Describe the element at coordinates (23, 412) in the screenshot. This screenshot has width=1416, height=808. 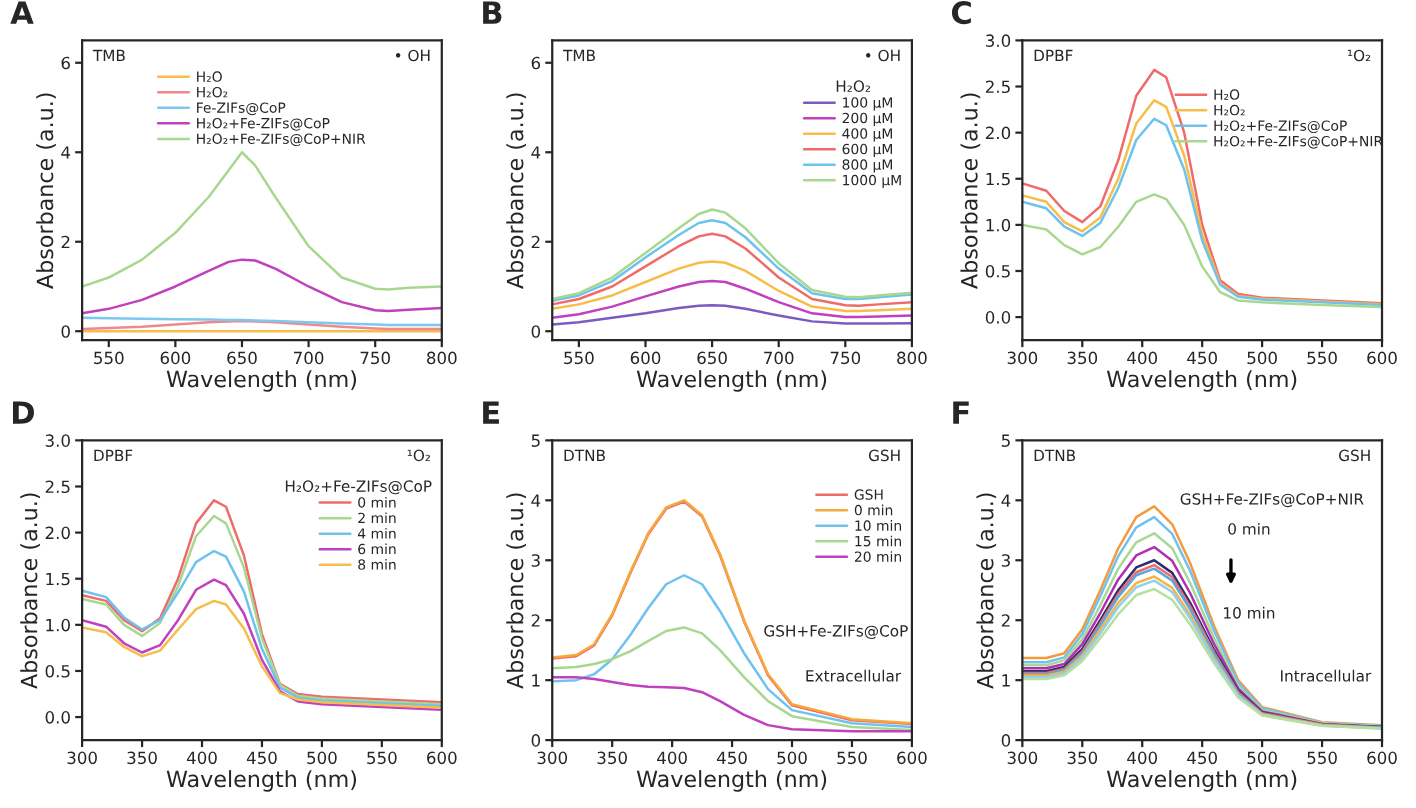
I see `chart-title: D` at that location.